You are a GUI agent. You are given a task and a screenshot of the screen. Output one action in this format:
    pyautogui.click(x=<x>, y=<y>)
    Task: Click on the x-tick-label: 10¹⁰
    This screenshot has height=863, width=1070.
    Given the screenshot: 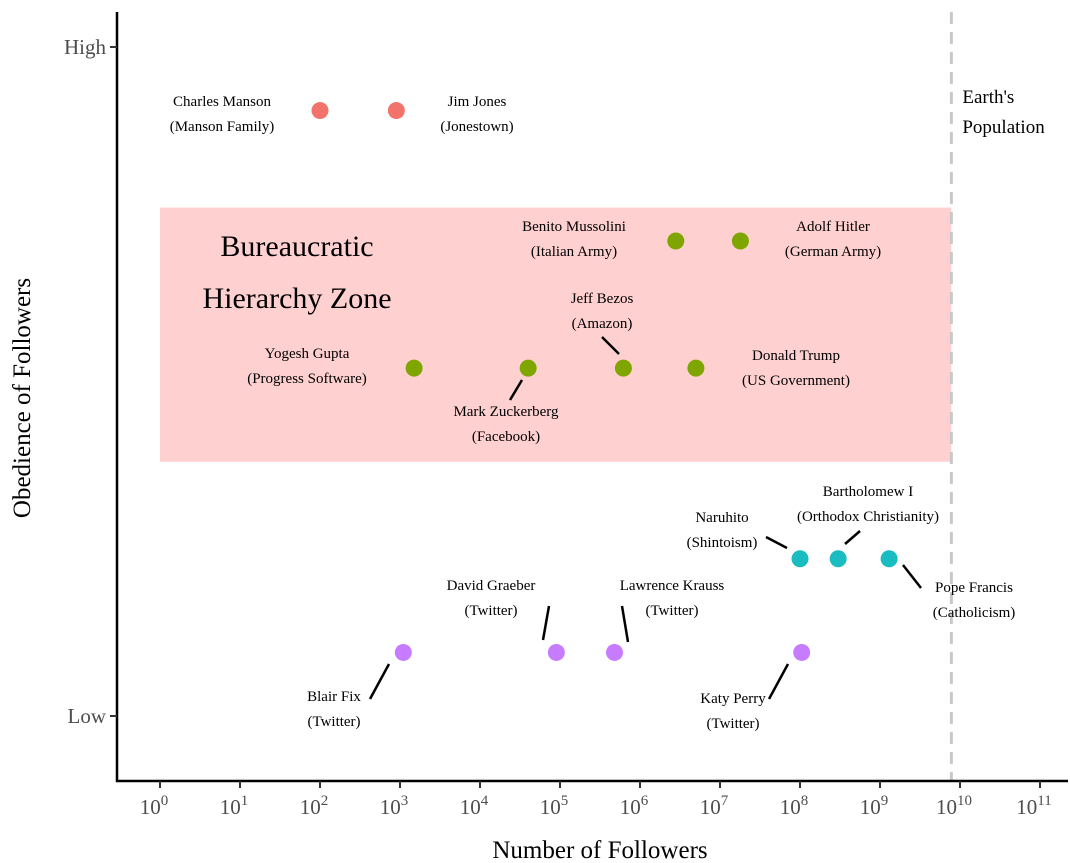 What is the action you would take?
    pyautogui.click(x=954, y=806)
    